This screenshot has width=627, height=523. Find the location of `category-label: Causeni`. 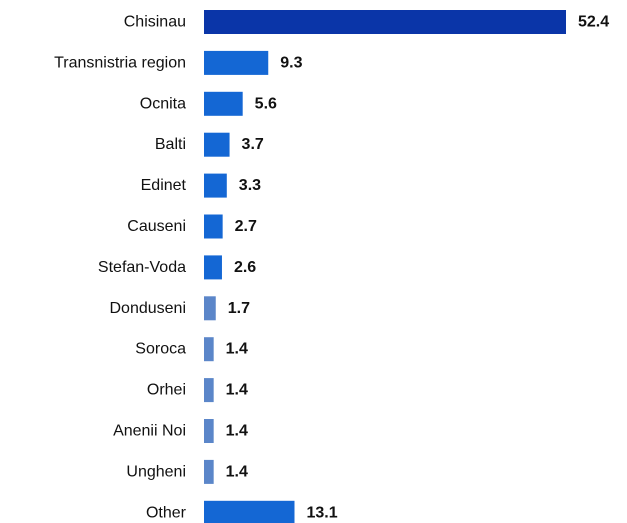

category-label: Causeni is located at coordinates (156, 226).